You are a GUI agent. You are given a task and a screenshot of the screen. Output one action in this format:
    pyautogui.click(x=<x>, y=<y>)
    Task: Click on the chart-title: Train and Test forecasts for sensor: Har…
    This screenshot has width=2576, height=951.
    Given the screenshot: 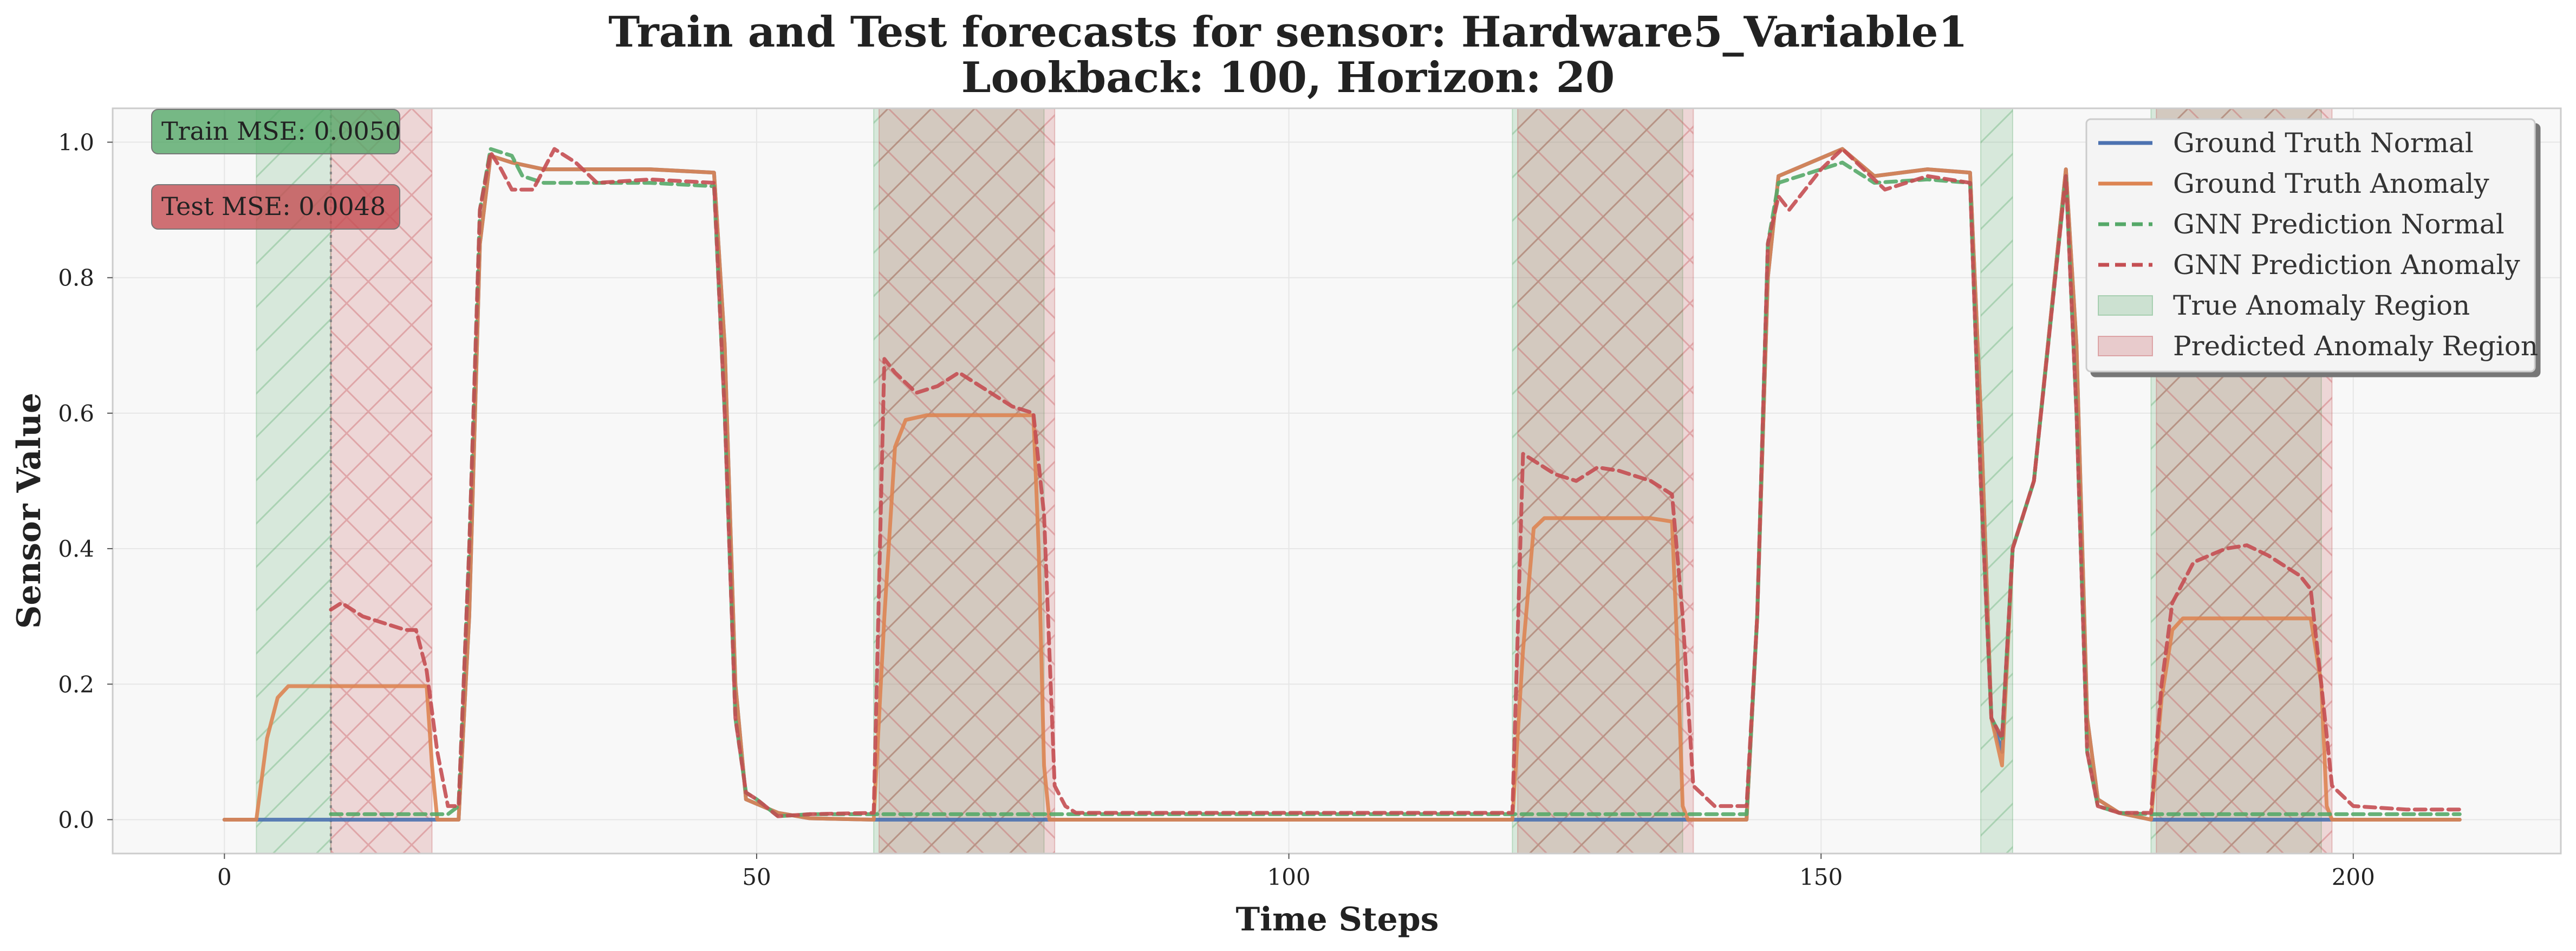 What is the action you would take?
    pyautogui.click(x=1287, y=32)
    